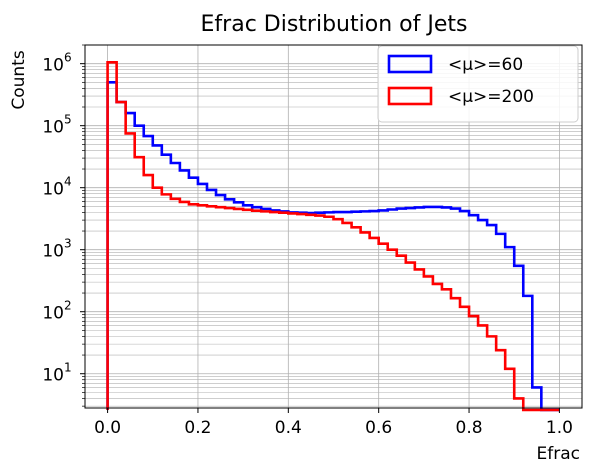 Image resolution: width=590 pixels, height=473 pixels. What do you see at coordinates (19, 79) in the screenshot?
I see `y-axis-label: Counts` at bounding box center [19, 79].